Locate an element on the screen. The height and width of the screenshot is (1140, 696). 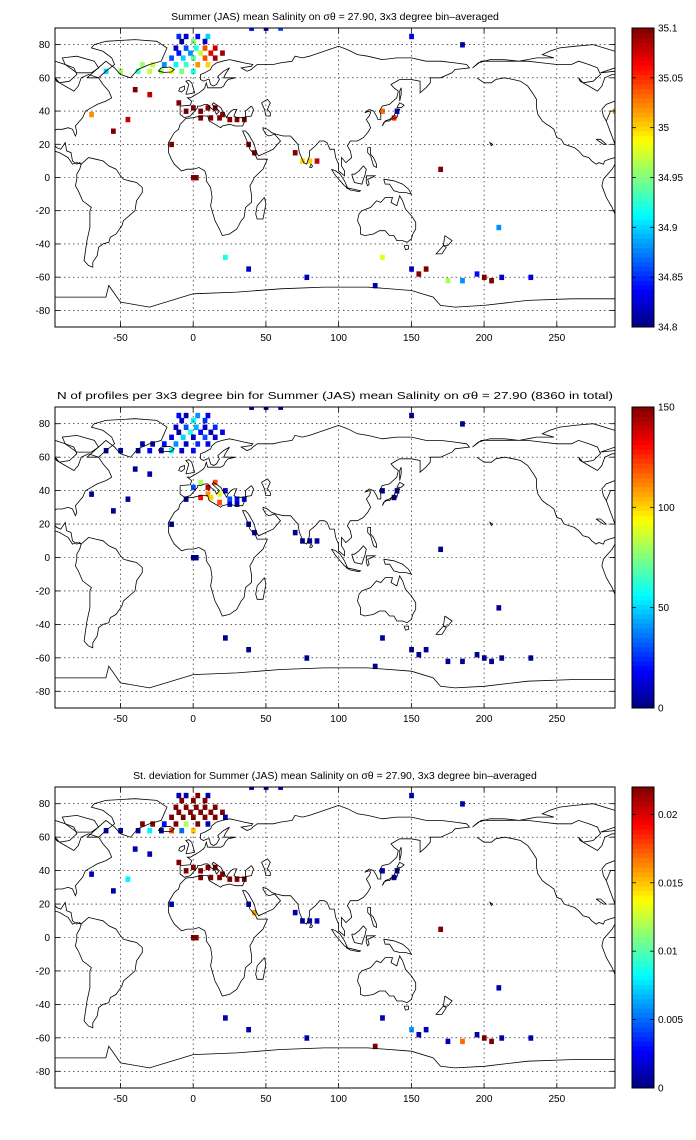
x-tick-label: 150 is located at coordinates (411, 338).